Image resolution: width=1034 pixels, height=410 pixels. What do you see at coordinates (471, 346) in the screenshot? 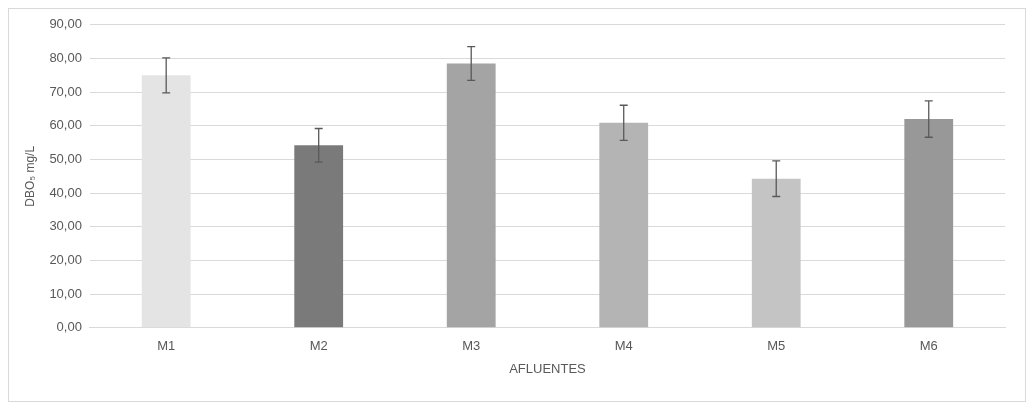
I see `x-tick-label: M3` at bounding box center [471, 346].